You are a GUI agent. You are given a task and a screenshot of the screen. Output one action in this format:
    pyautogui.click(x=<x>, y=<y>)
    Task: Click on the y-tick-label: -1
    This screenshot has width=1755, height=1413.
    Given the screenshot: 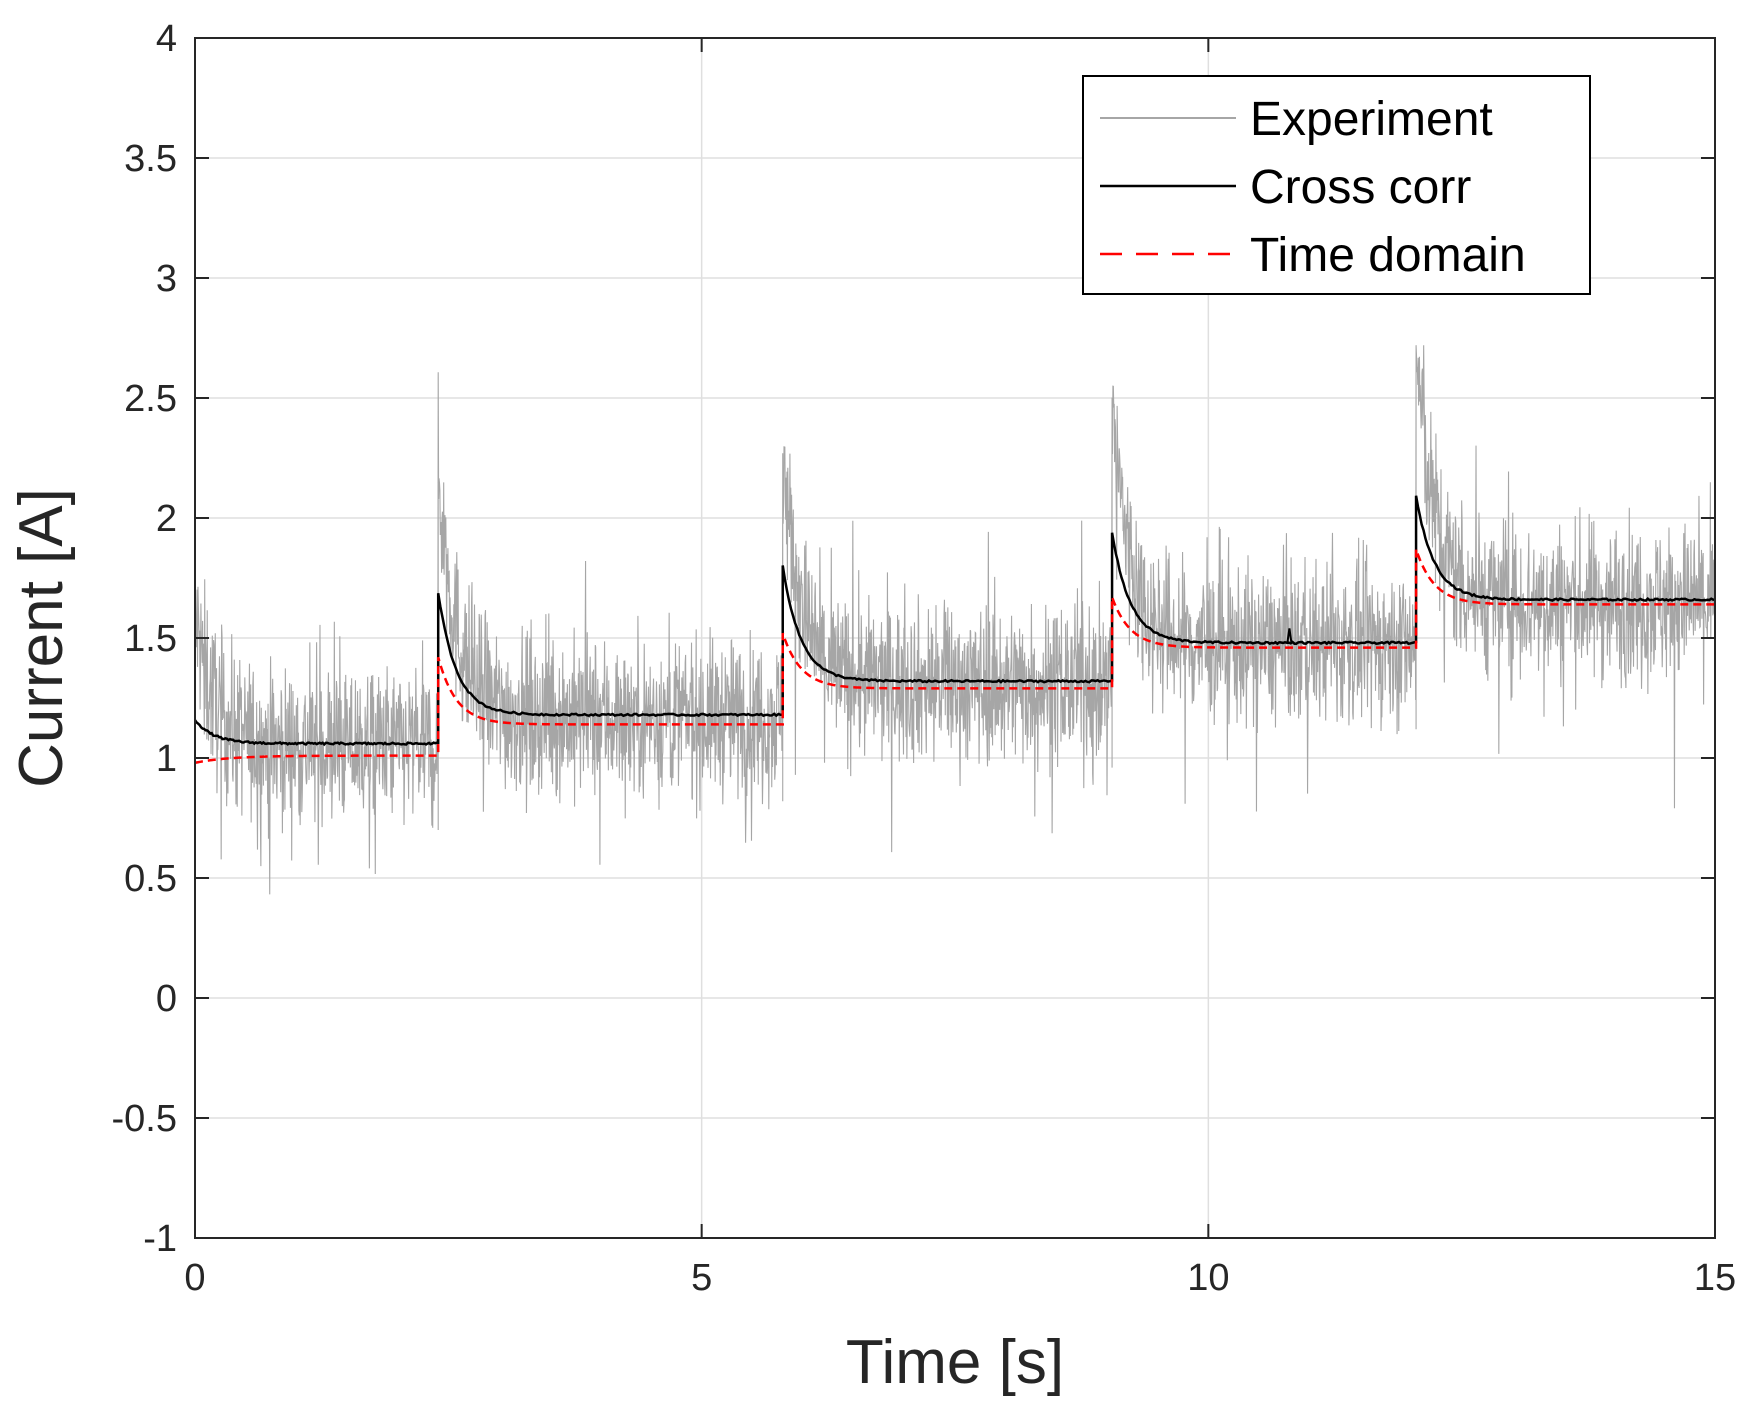 What is the action you would take?
    pyautogui.click(x=160, y=1239)
    